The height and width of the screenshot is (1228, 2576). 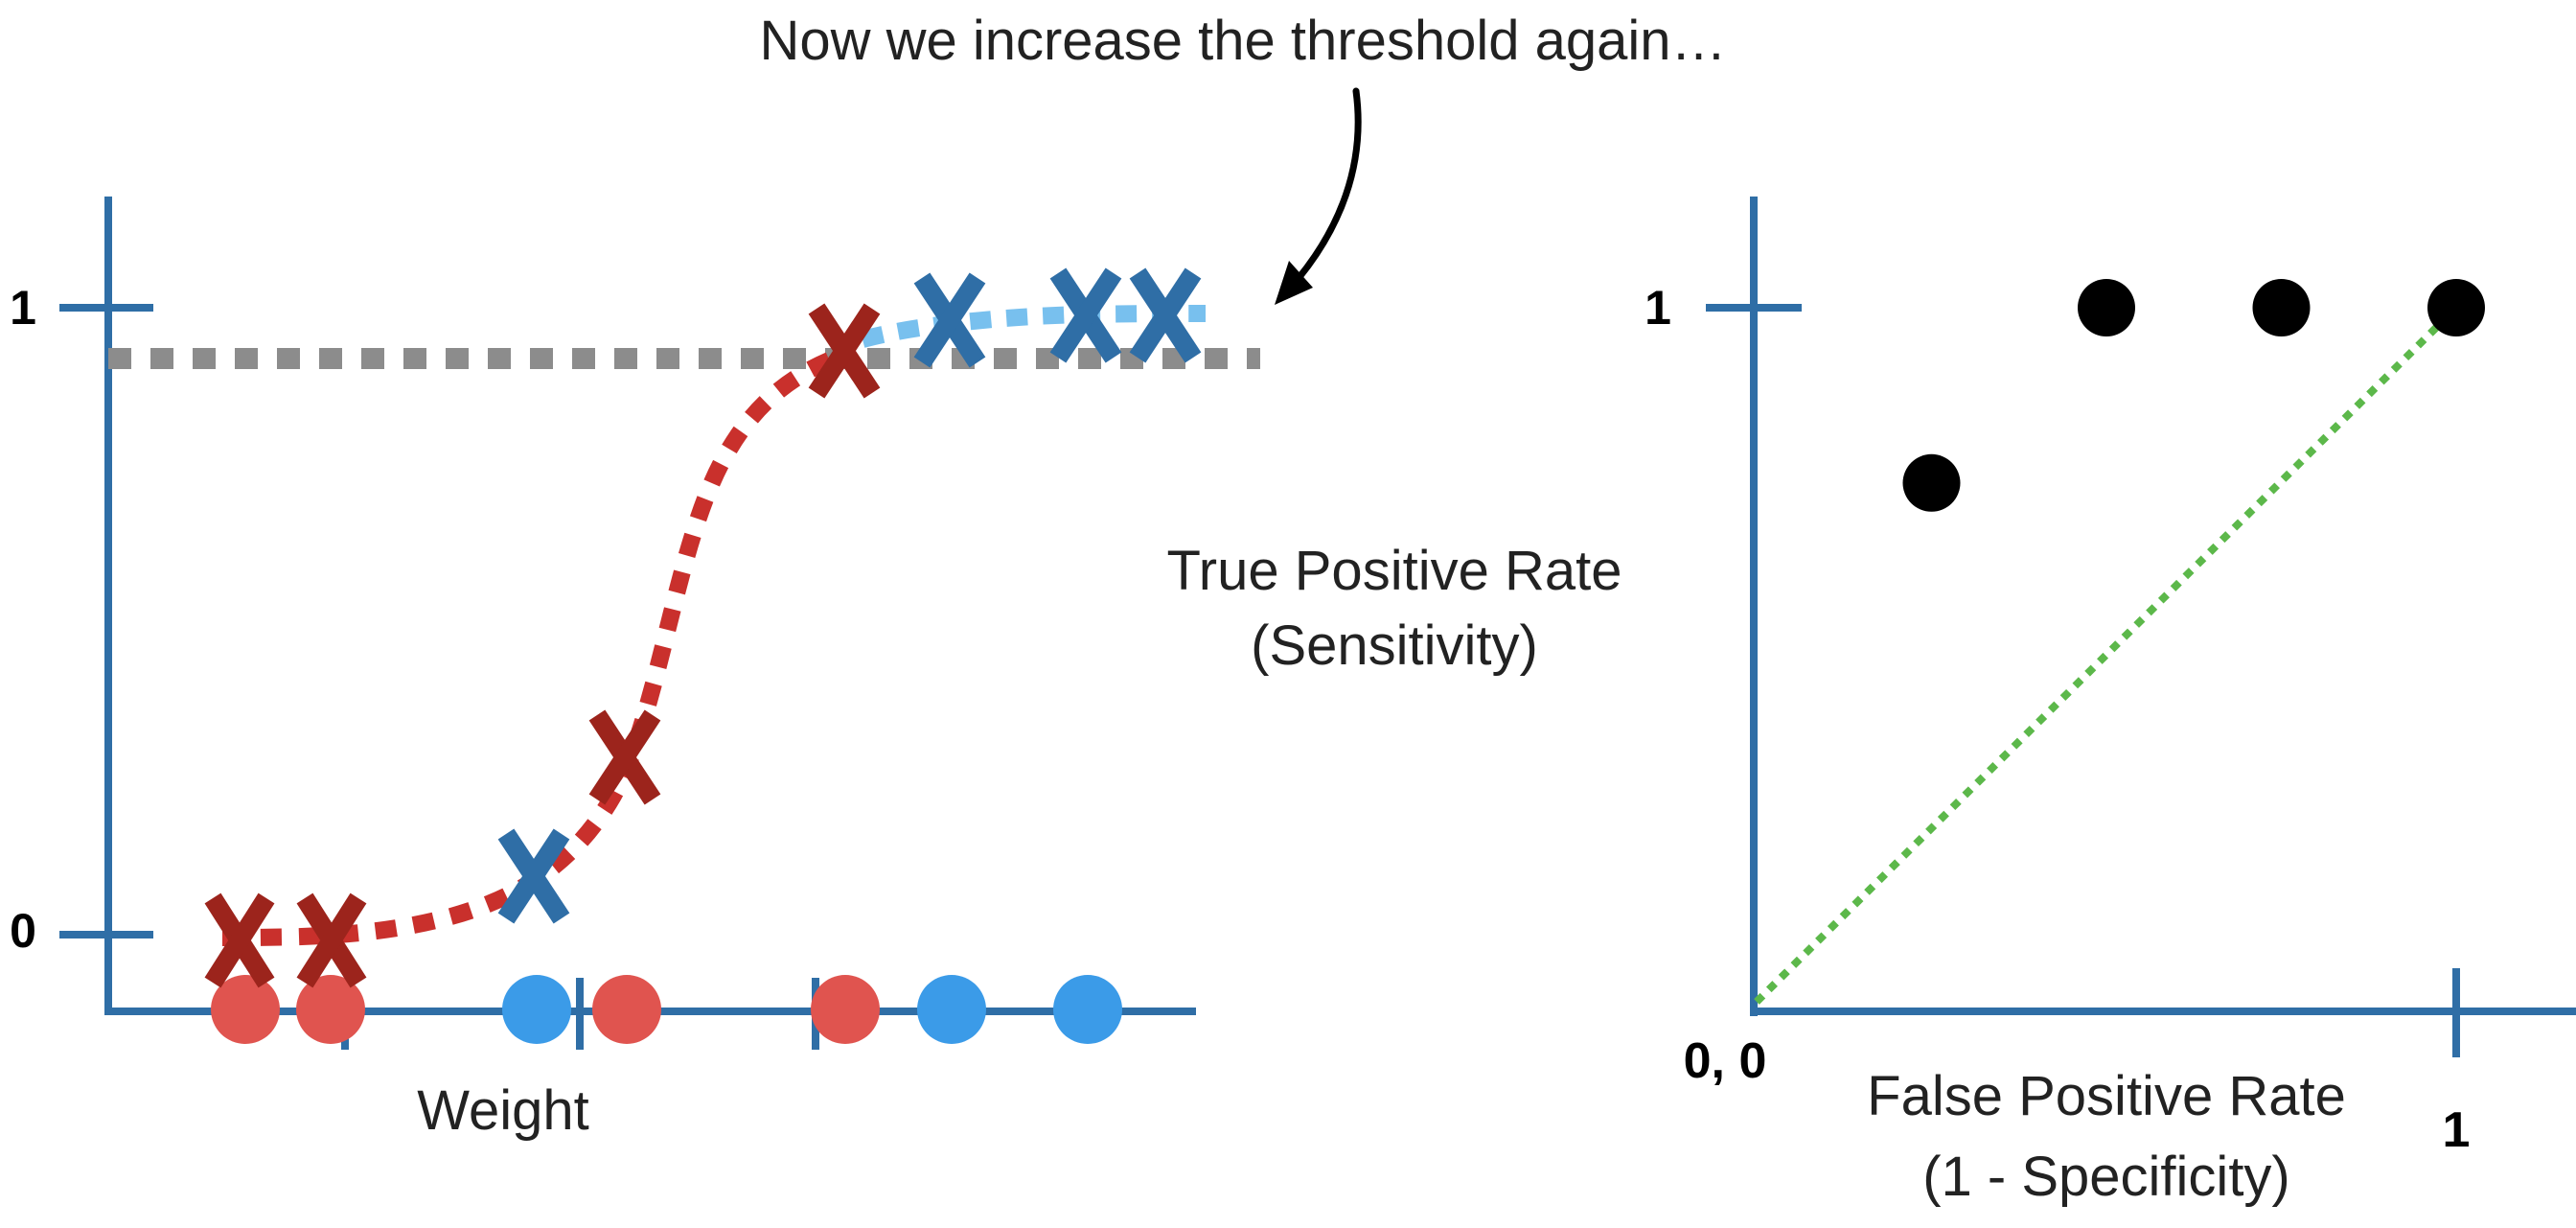 I want to click on sample-dots, so click(x=666, y=1009).